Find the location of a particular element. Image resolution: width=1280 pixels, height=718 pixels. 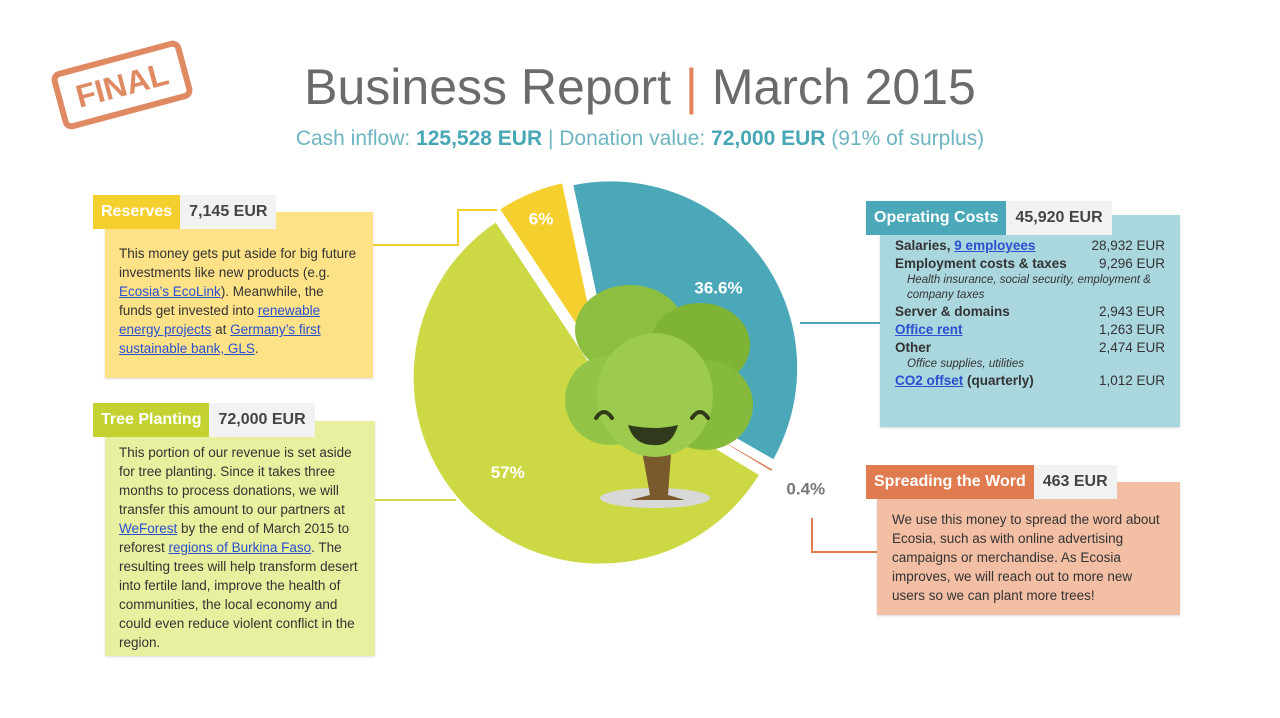

text: Other is located at coordinates (913, 347).